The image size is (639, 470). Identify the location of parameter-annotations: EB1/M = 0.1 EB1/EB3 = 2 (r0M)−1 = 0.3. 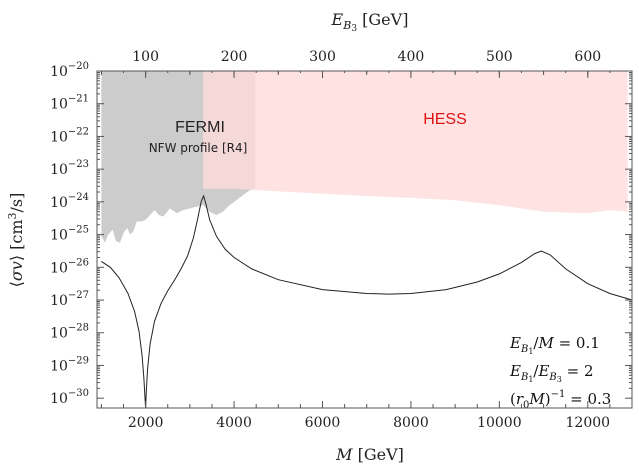
(560, 372).